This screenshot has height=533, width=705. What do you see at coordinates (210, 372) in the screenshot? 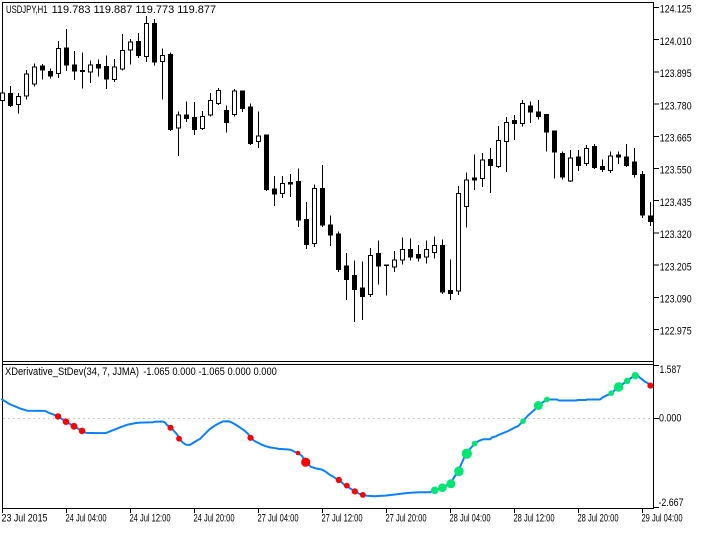
I see `svg-text:-1.065 0.000 -1.065 0.000 0.00: -1.065 0.000 -1.065 0.000 0.000` at bounding box center [210, 372].